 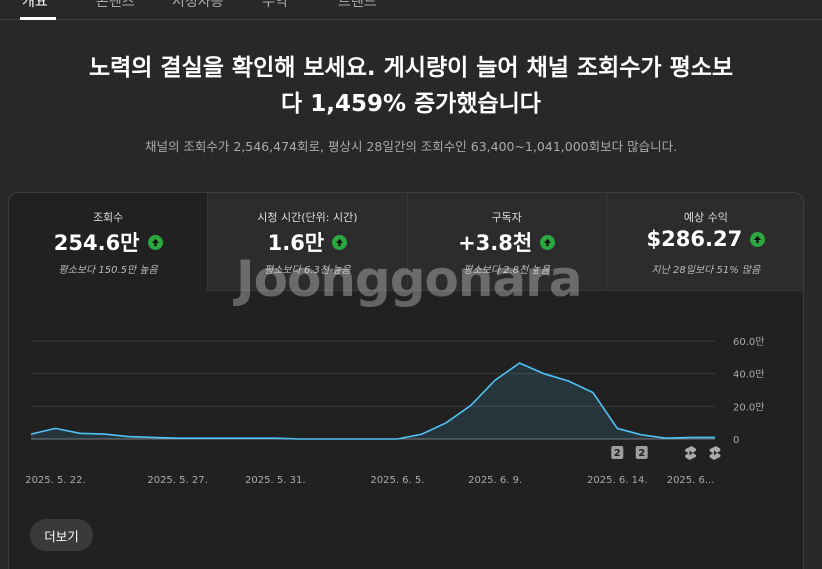 What do you see at coordinates (736, 440) in the screenshot?
I see `y-tick-label: 0` at bounding box center [736, 440].